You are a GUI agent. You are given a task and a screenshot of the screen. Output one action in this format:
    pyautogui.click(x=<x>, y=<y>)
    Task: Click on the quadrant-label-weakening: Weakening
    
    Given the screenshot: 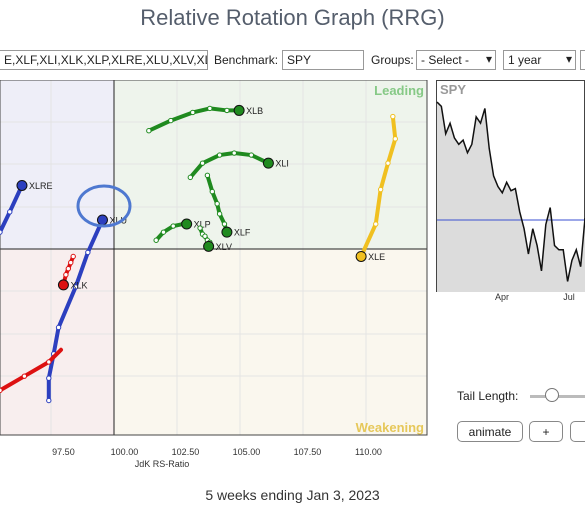 What is the action you would take?
    pyautogui.click(x=390, y=427)
    